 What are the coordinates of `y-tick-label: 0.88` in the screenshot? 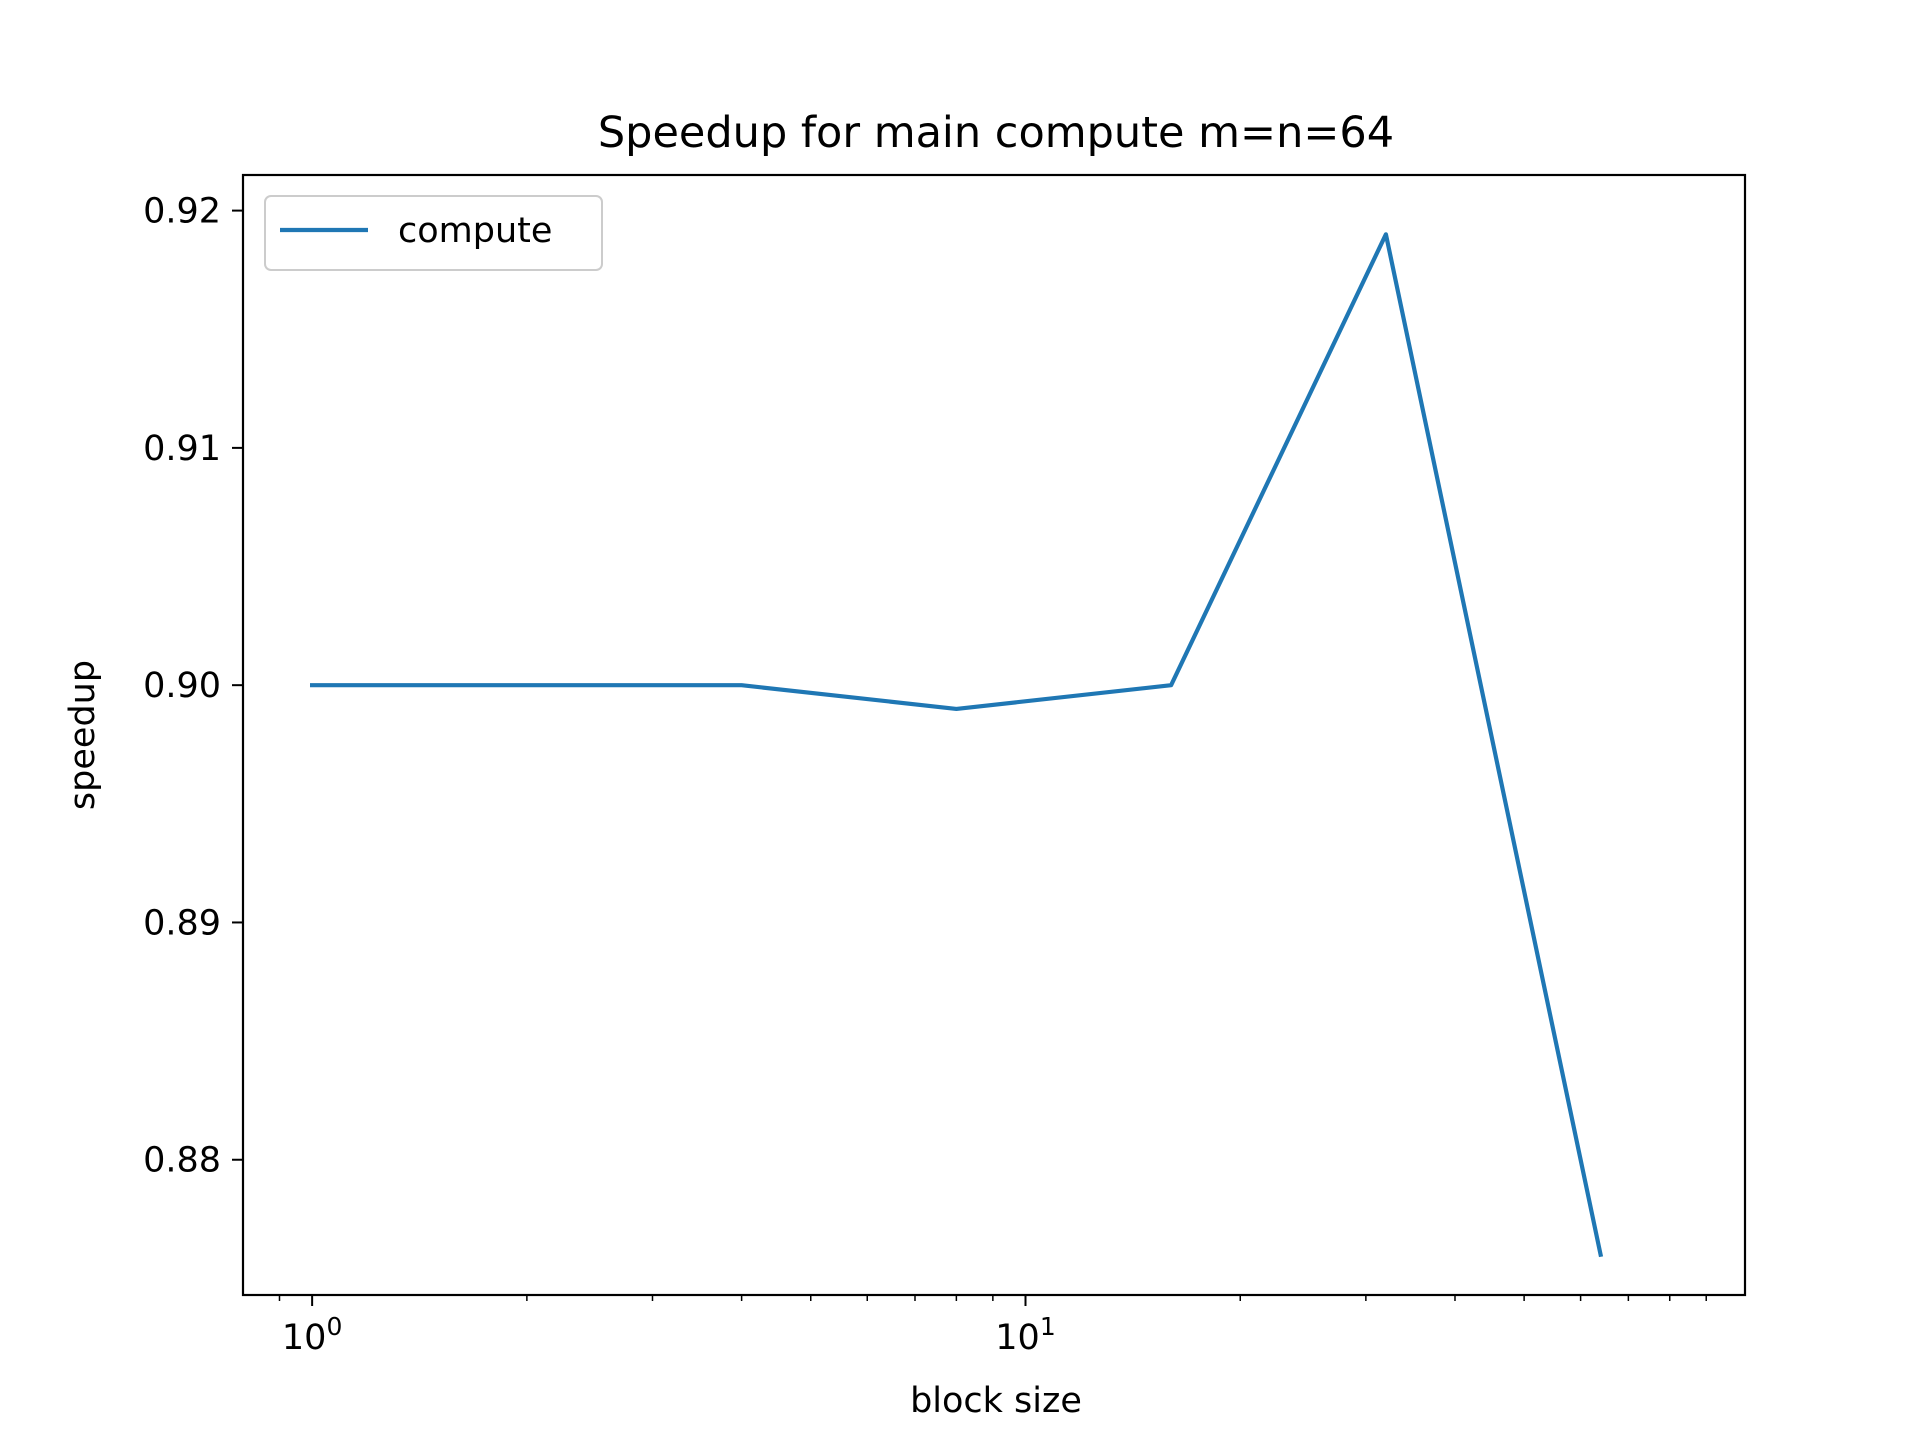 It's located at (182, 1161).